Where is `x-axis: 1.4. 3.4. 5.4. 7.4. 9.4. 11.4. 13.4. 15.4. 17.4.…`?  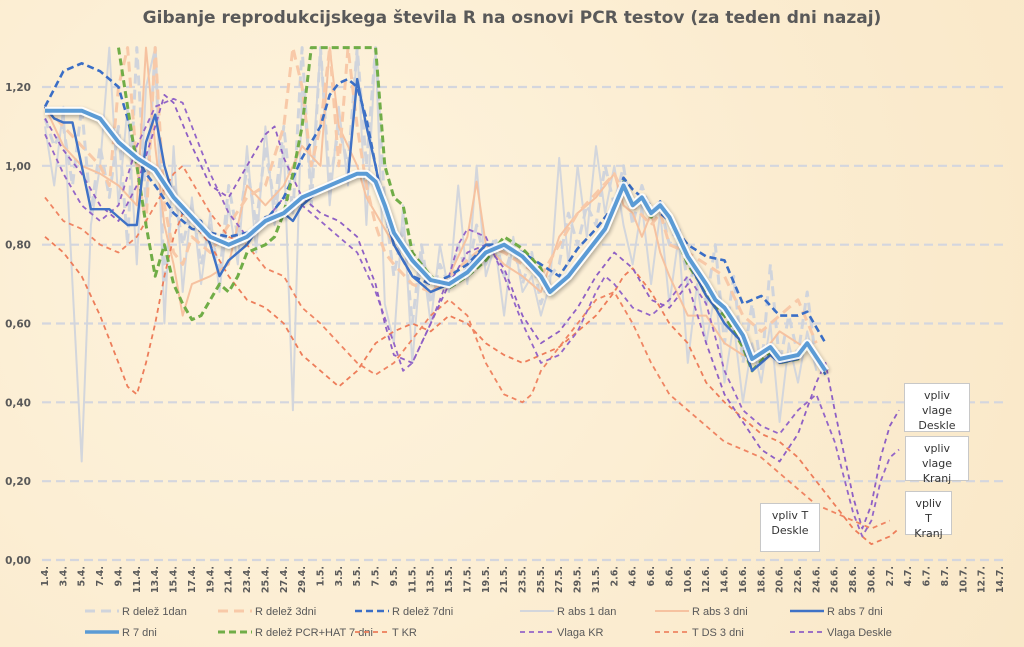 x-axis: 1.4. 3.4. 5.4. 7.4. 9.4. 11.4. 13.4. 15.4. 17.4.… is located at coordinates (523, 579).